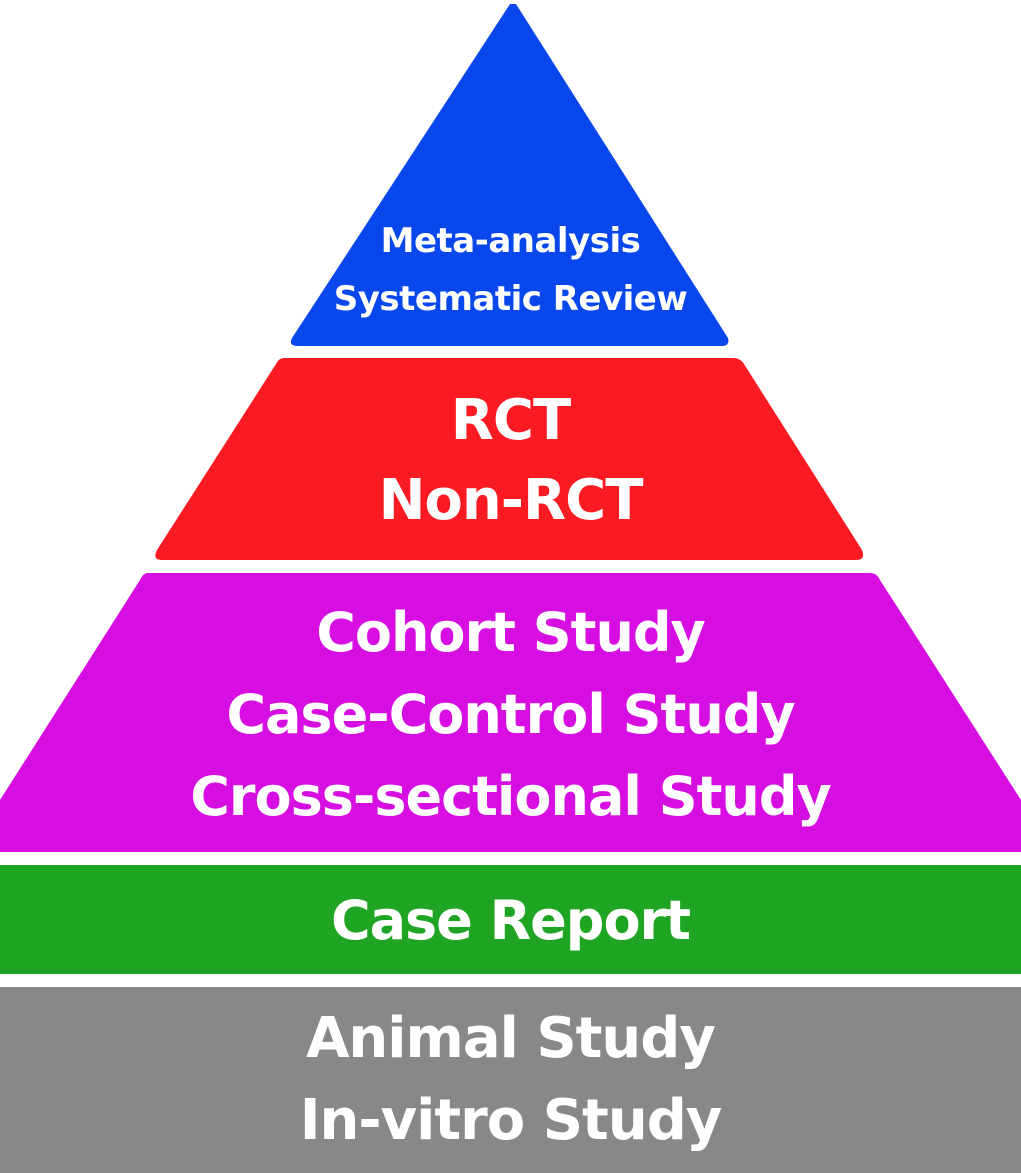  What do you see at coordinates (509, 459) in the screenshot?
I see `tier-trials-shape` at bounding box center [509, 459].